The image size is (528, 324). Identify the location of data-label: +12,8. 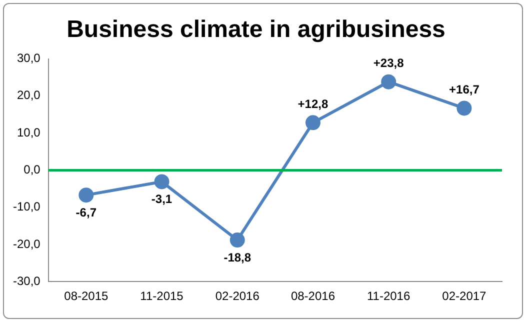
(313, 103).